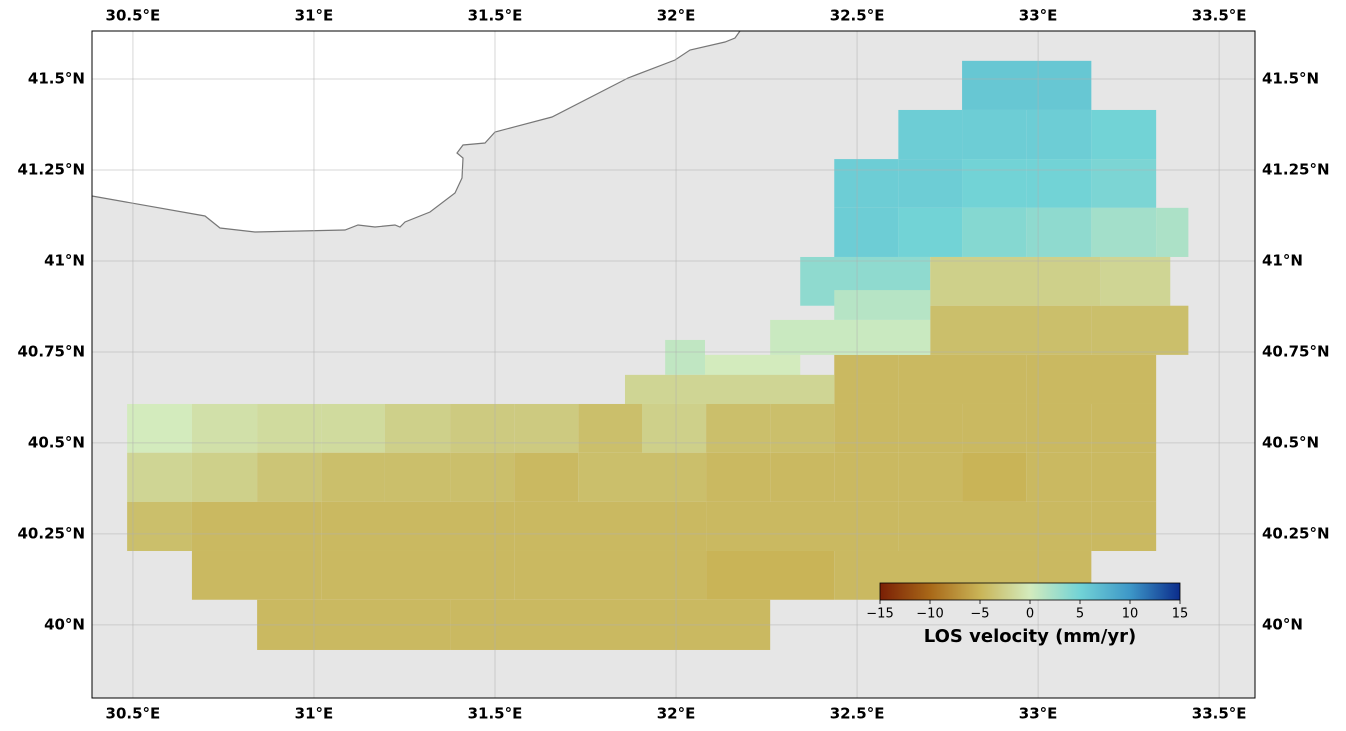 This screenshot has width=1346, height=731. Describe the element at coordinates (879, 614) in the screenshot. I see `colorbar-tick-label: −15` at that location.